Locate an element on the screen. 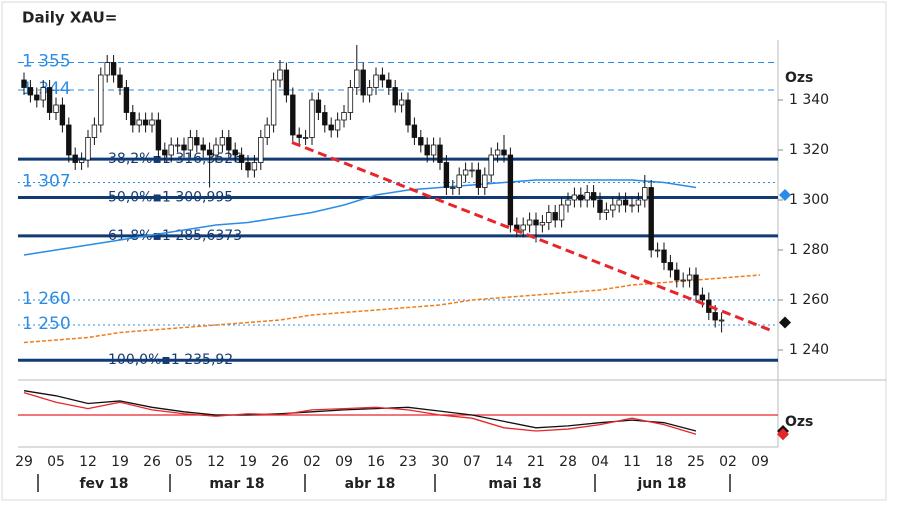 The width and height of the screenshot is (900, 524). x-tick-label: 07 is located at coordinates (472, 462).